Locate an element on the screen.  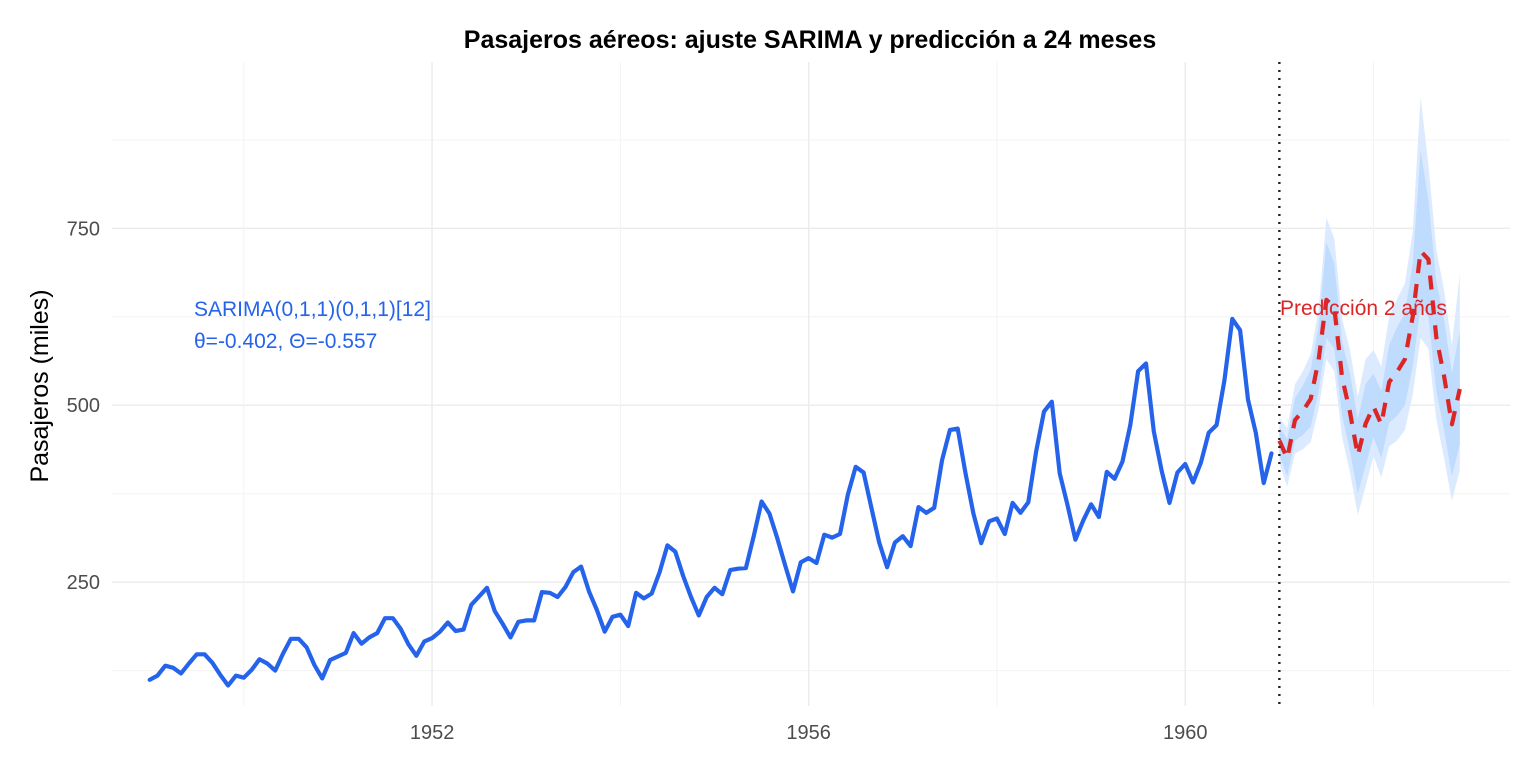
y-tick-label: 750 is located at coordinates (83, 229).